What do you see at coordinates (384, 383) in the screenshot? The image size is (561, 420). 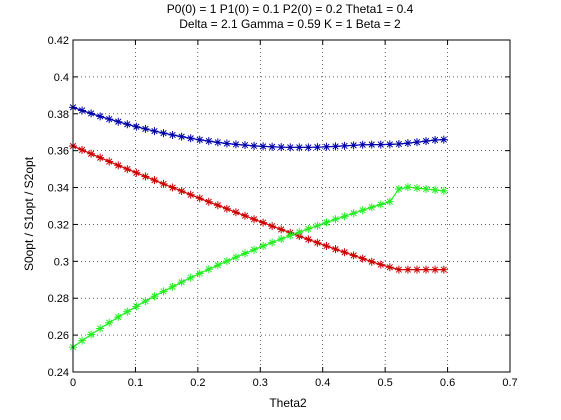 I see `x-tick-label: 0.5` at bounding box center [384, 383].